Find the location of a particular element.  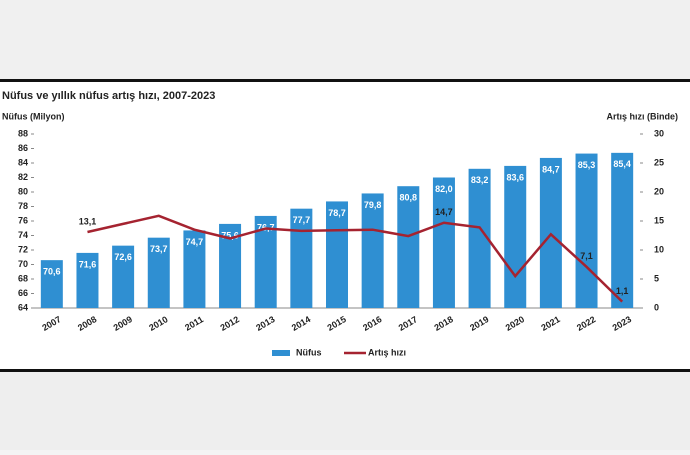

bar-value-label: 74,7 is located at coordinates (195, 242).